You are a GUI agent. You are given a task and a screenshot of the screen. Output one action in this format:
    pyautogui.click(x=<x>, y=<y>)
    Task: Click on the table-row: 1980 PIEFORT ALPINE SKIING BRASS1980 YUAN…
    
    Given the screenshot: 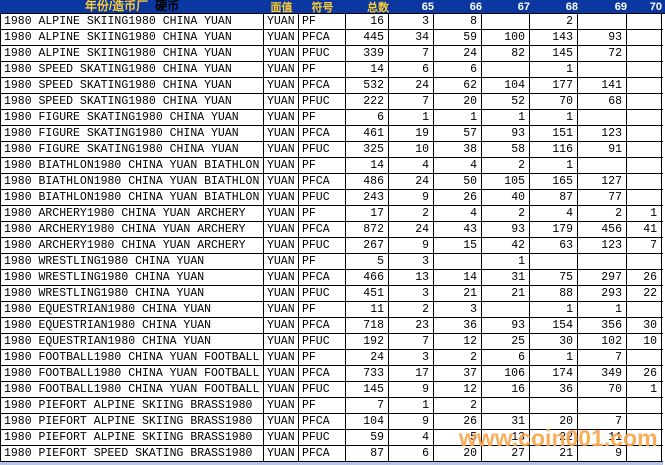 What is the action you would take?
    pyautogui.click(x=331, y=438)
    